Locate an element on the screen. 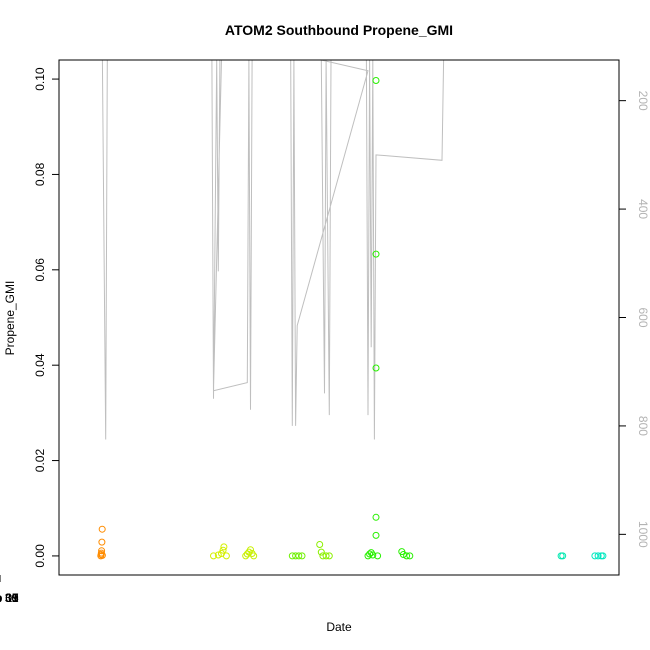  right-tick-label: 1000 is located at coordinates (643, 534).